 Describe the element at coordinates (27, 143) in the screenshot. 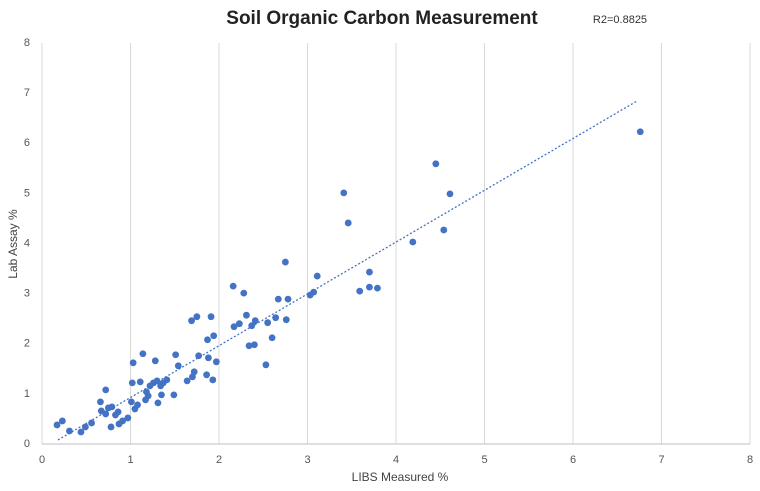

I see `y-tick-label: 6` at that location.